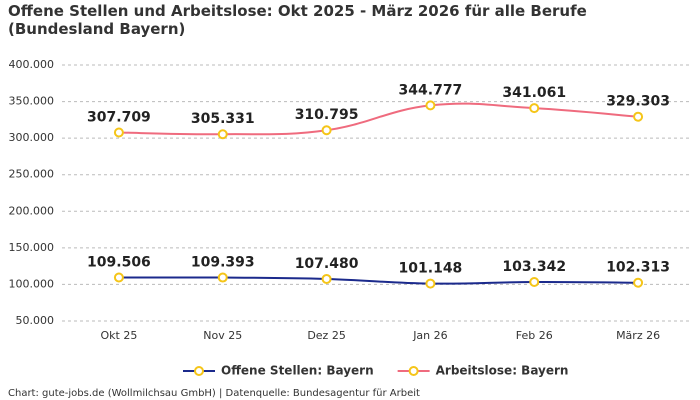  Describe the element at coordinates (119, 262) in the screenshot. I see `data-label: 109.506` at that location.